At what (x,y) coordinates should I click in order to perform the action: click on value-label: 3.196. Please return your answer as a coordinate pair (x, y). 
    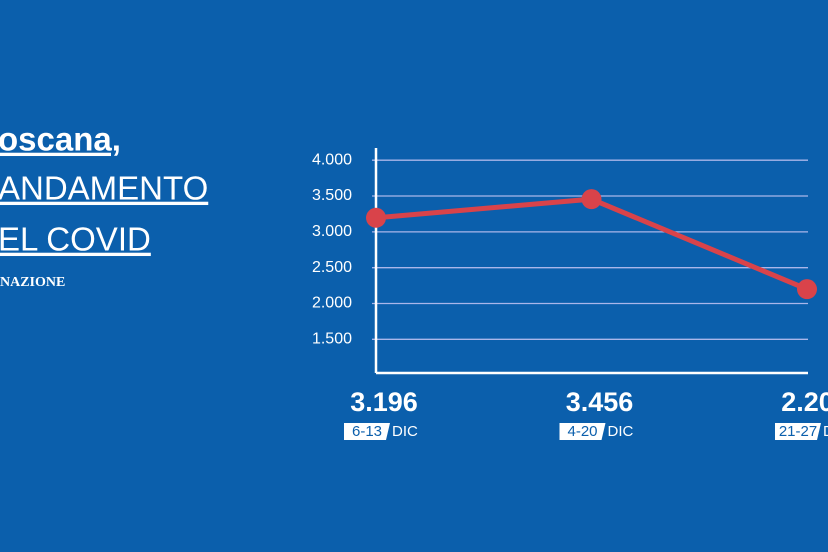
    Looking at the image, I should click on (384, 402).